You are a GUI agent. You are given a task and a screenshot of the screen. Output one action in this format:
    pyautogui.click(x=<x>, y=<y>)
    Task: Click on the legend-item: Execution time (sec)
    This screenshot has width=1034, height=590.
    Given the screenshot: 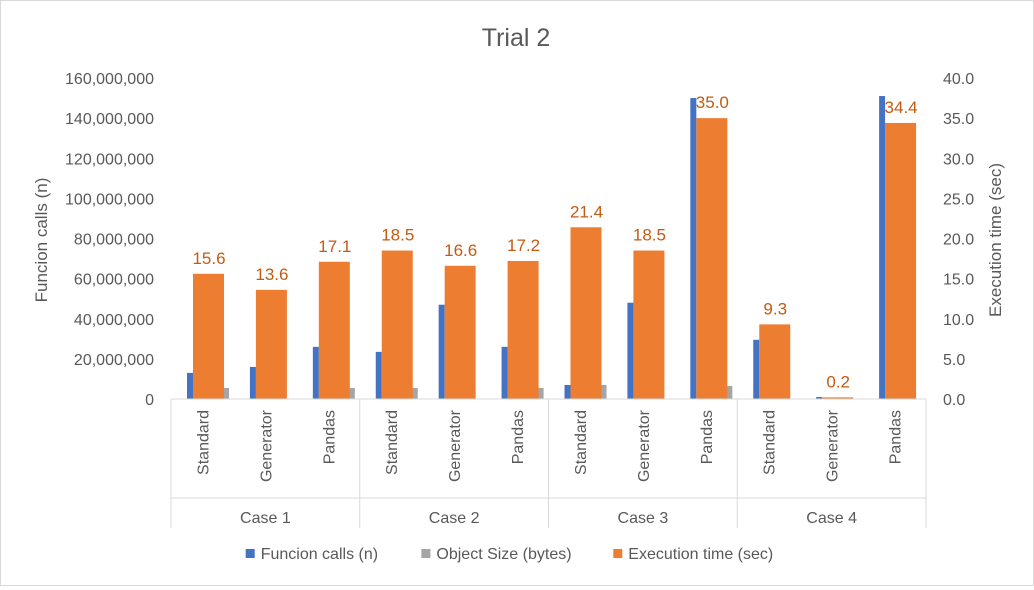 What is the action you would take?
    pyautogui.click(x=693, y=554)
    